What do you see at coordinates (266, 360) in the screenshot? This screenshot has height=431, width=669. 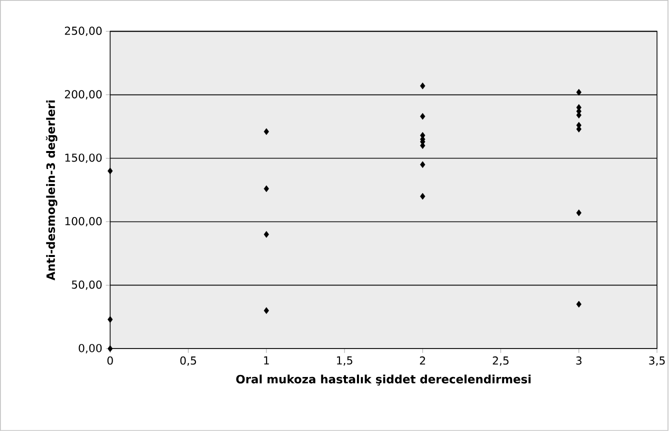 I see `x-tick-label: 1` at bounding box center [266, 360].